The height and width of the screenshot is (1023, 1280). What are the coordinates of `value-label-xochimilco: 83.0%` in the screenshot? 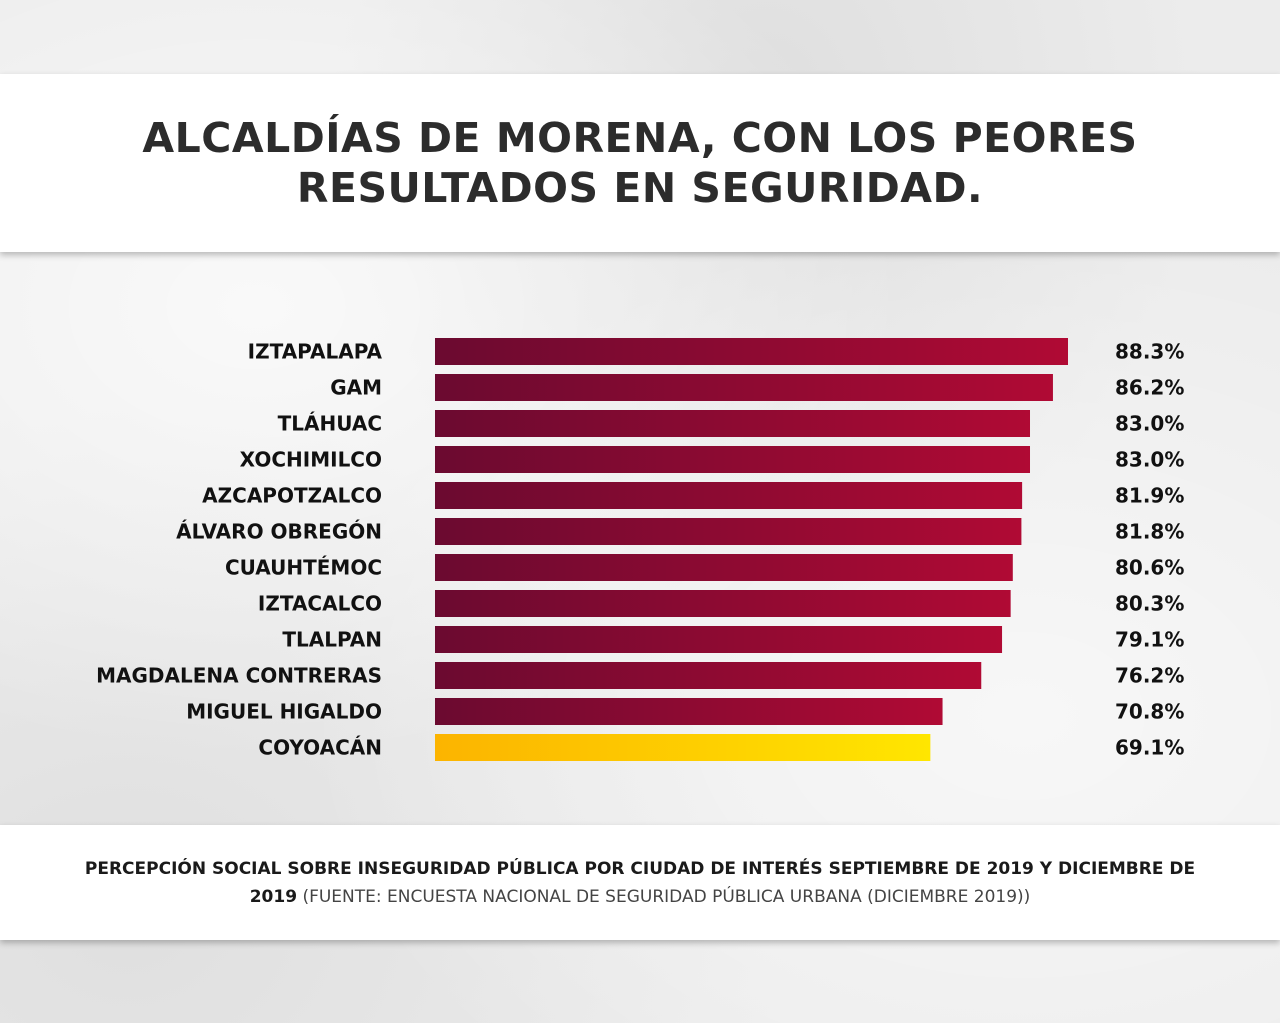 It's located at (1149, 460).